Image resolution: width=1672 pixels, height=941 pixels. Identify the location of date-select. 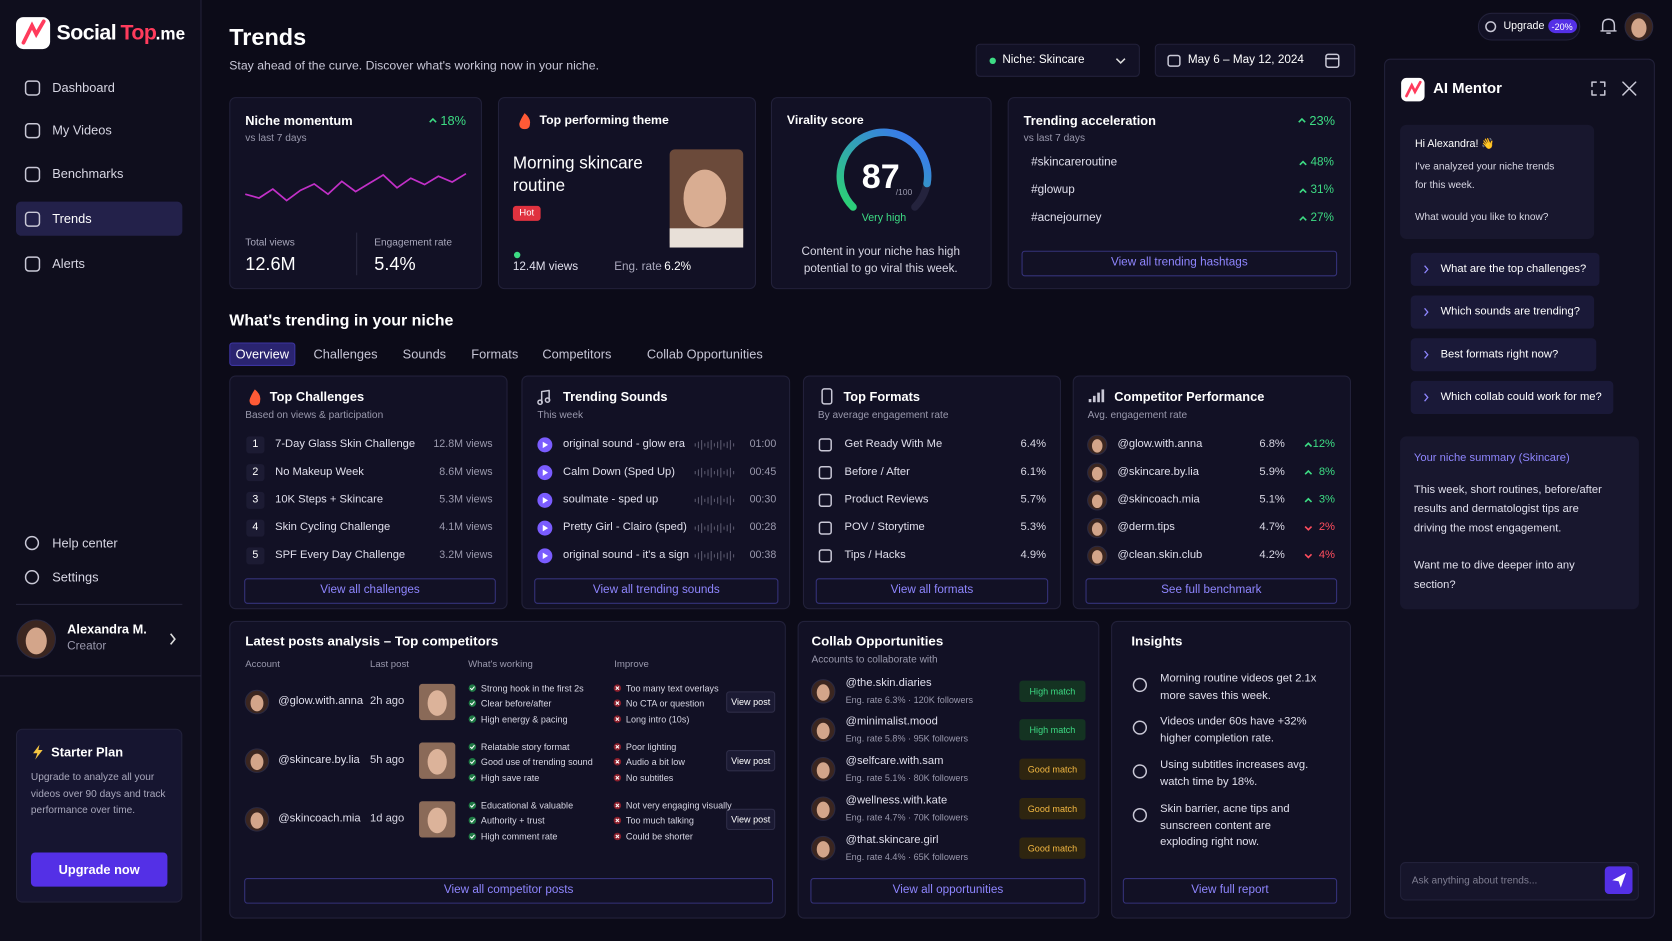
(1255, 60).